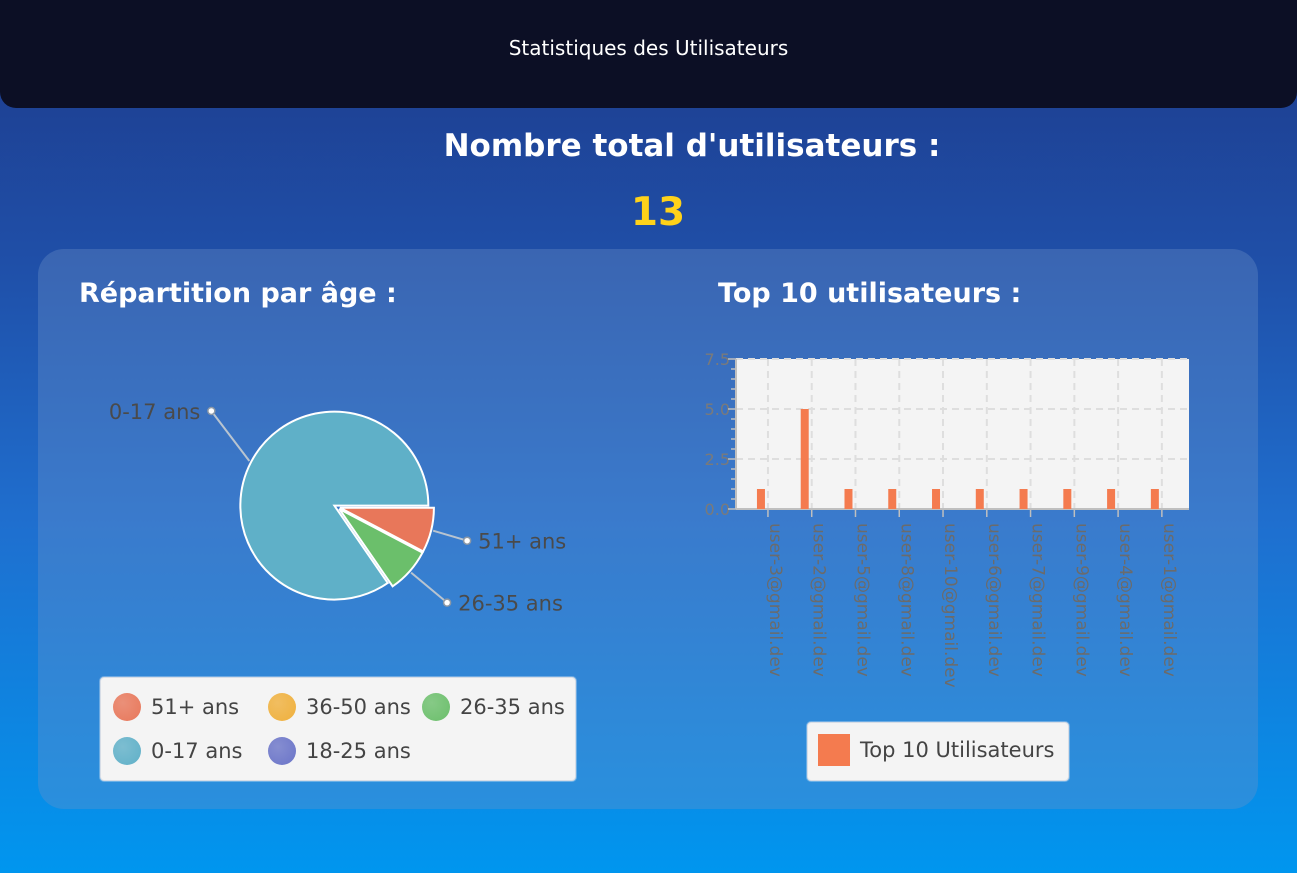 The image size is (1297, 873). What do you see at coordinates (994, 600) in the screenshot?
I see `bar-xtick-label: user-6@gmail.dev` at bounding box center [994, 600].